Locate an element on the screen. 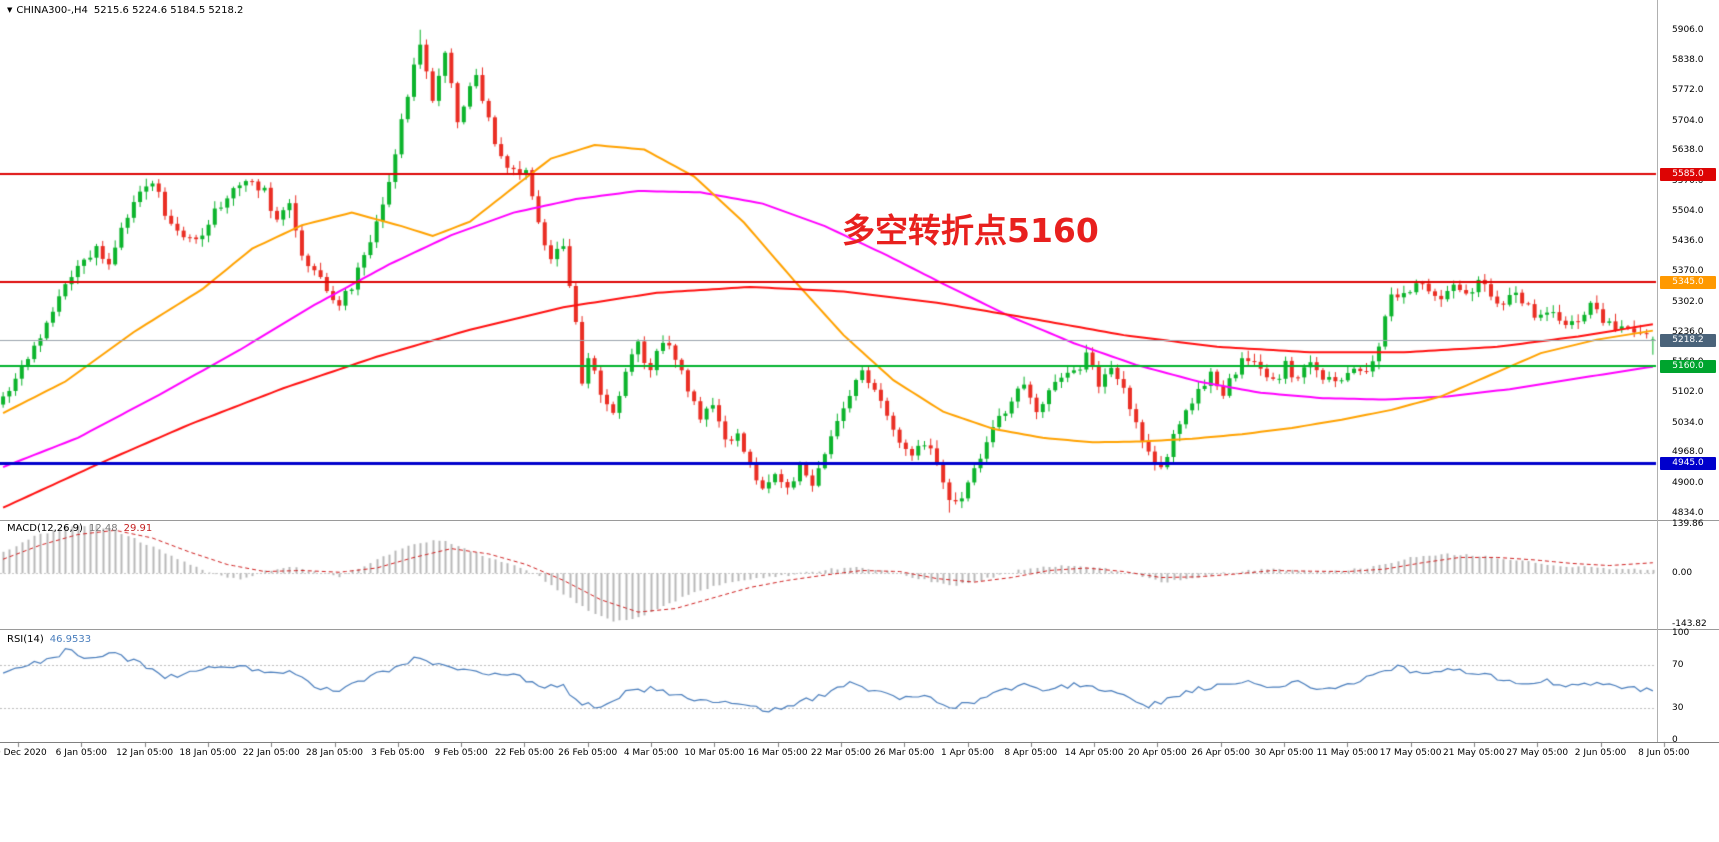  time-axis-label: 4 Mar 05:00 is located at coordinates (651, 753).